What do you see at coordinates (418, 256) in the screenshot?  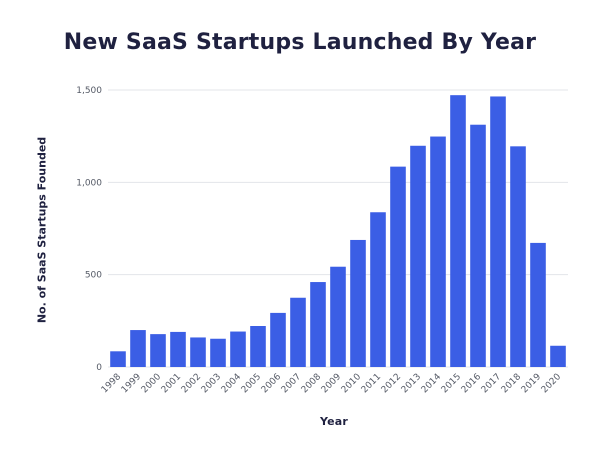 I see `bar-2013` at bounding box center [418, 256].